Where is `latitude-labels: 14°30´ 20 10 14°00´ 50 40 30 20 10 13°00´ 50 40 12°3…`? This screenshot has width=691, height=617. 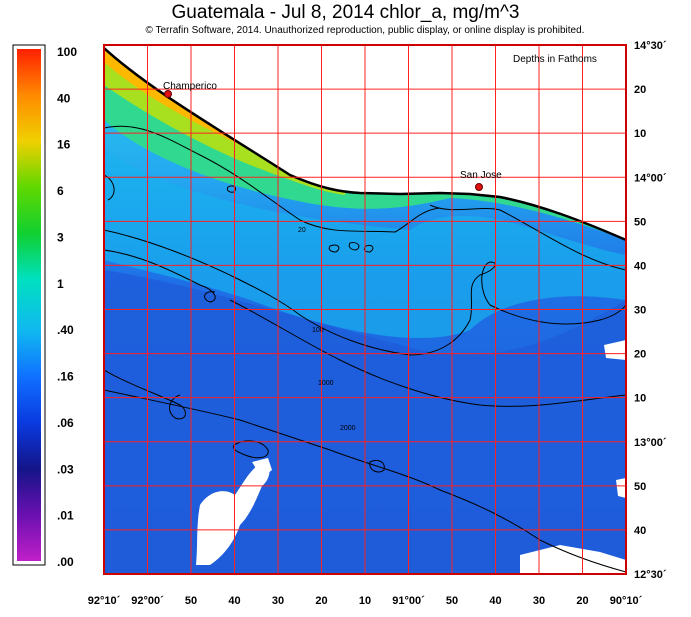
latitude-labels: 14°30´ 20 10 14°00´ 50 40 30 20 10 13°00´ 50 40 12°3… is located at coordinates (650, 310).